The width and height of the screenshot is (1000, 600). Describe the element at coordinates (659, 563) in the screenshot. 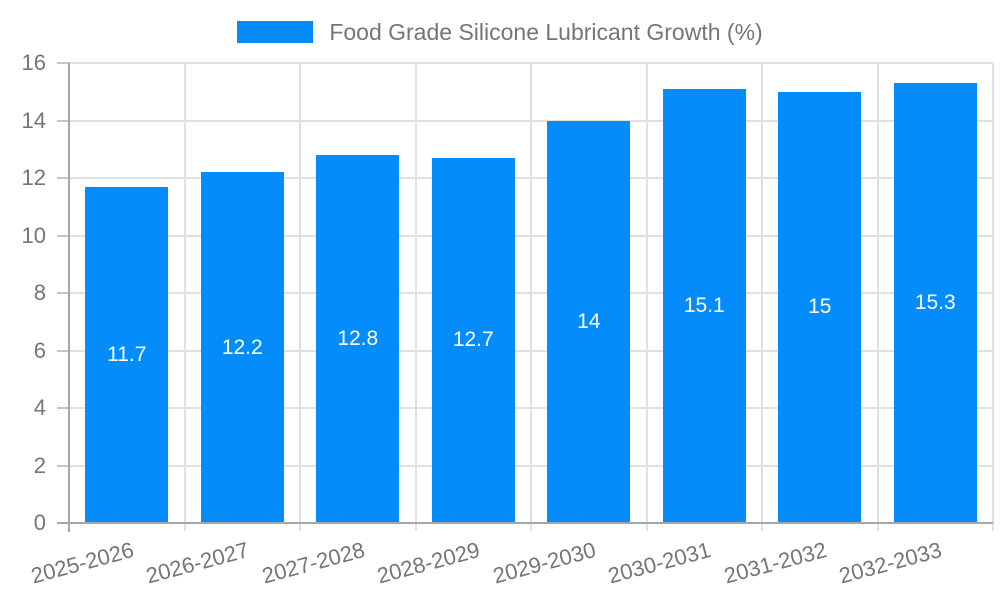

I see `x-axis-label: 2030-2031` at that location.